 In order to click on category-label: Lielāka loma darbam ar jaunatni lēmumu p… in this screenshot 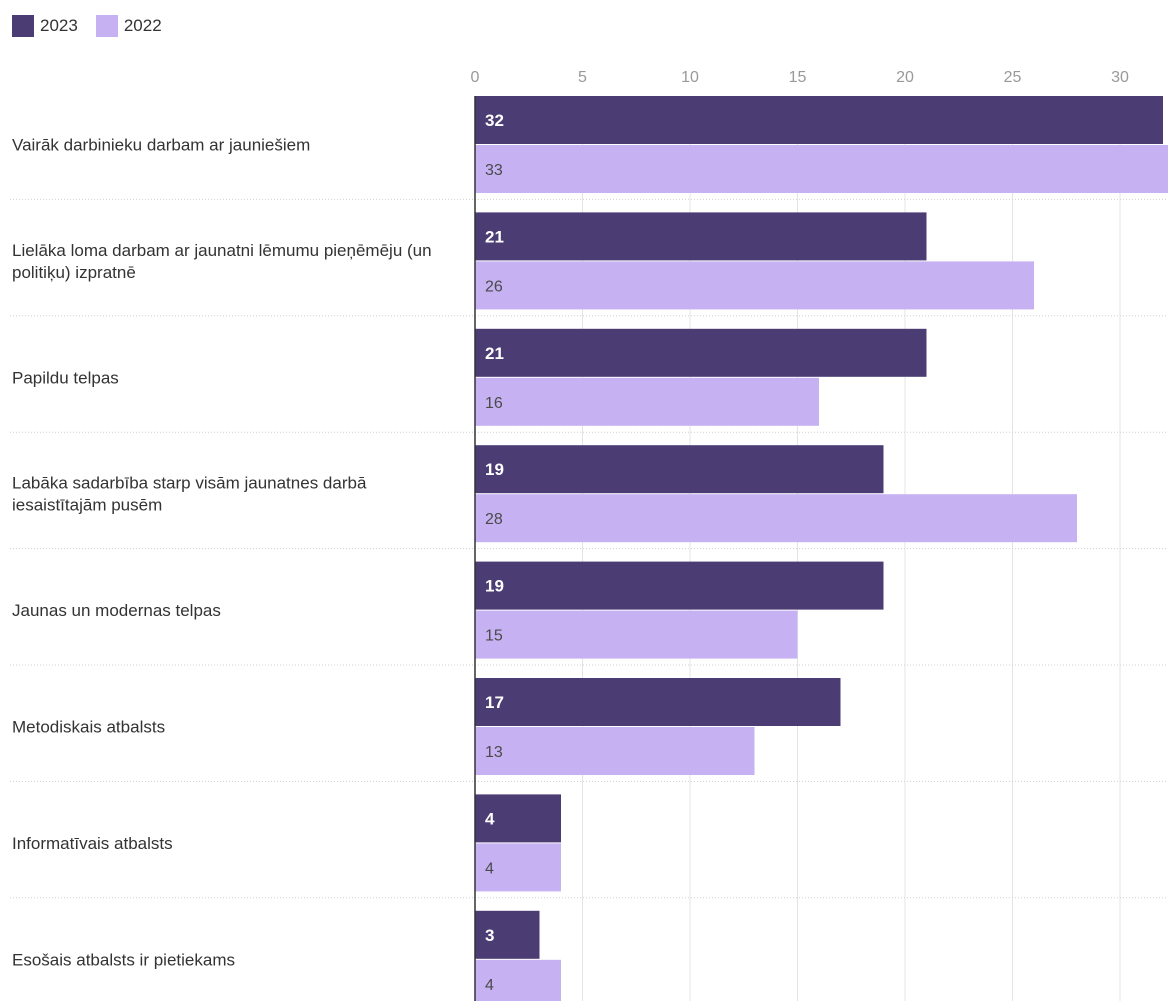, I will do `click(222, 261)`.